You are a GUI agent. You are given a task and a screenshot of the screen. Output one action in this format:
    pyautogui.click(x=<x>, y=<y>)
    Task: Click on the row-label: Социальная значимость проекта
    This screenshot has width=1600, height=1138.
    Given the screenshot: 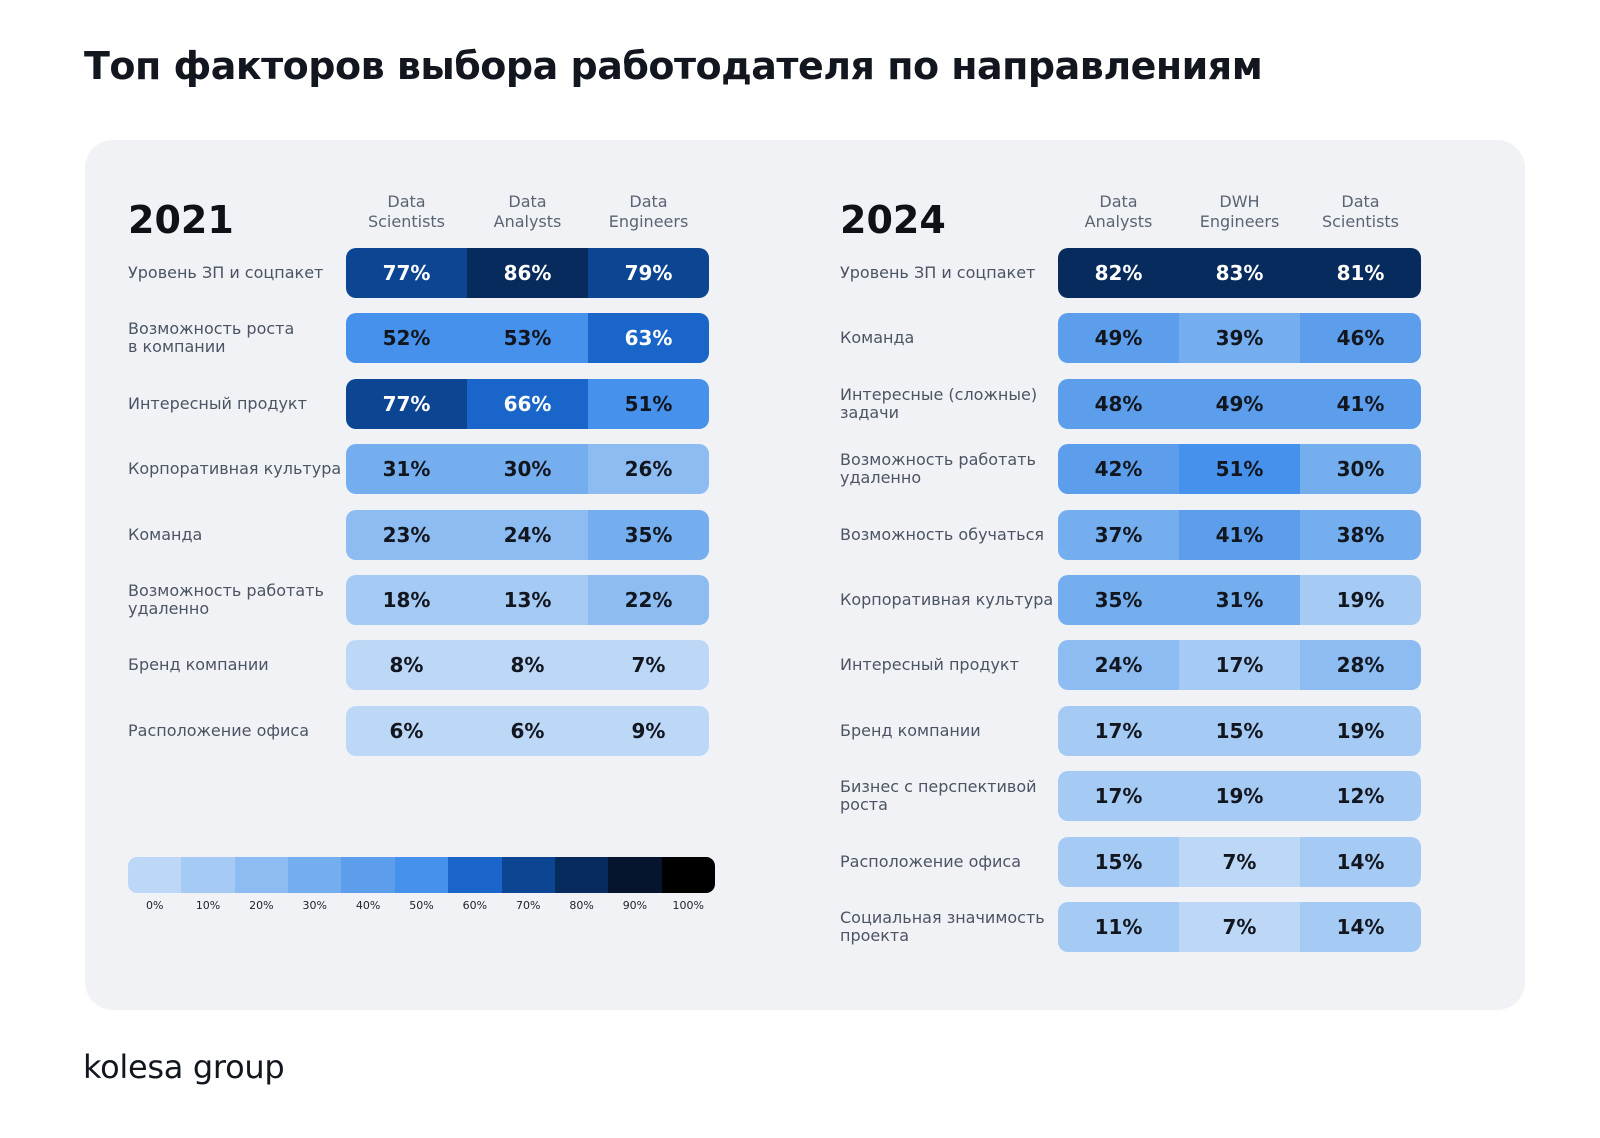 What is the action you would take?
    pyautogui.click(x=942, y=926)
    